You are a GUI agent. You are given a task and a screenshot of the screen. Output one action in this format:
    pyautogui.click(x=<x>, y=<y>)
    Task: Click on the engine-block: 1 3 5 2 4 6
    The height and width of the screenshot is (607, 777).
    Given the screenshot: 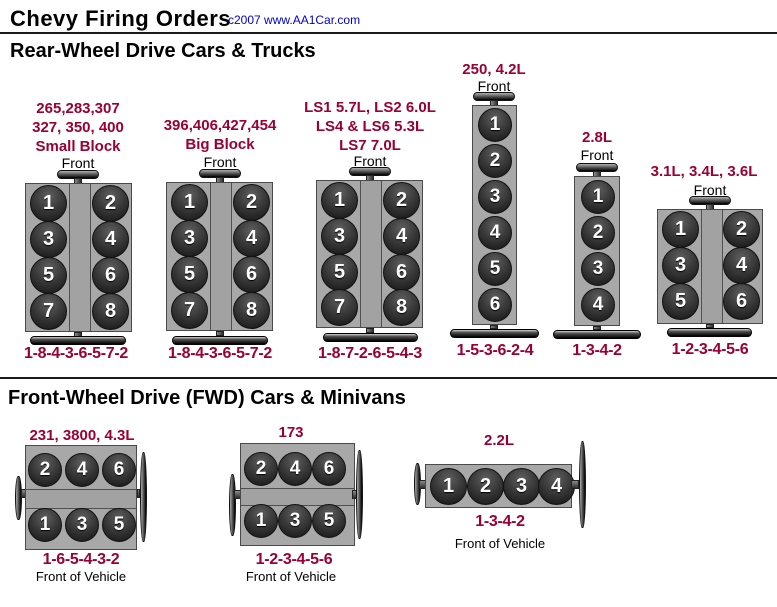 What is the action you would take?
    pyautogui.click(x=710, y=266)
    